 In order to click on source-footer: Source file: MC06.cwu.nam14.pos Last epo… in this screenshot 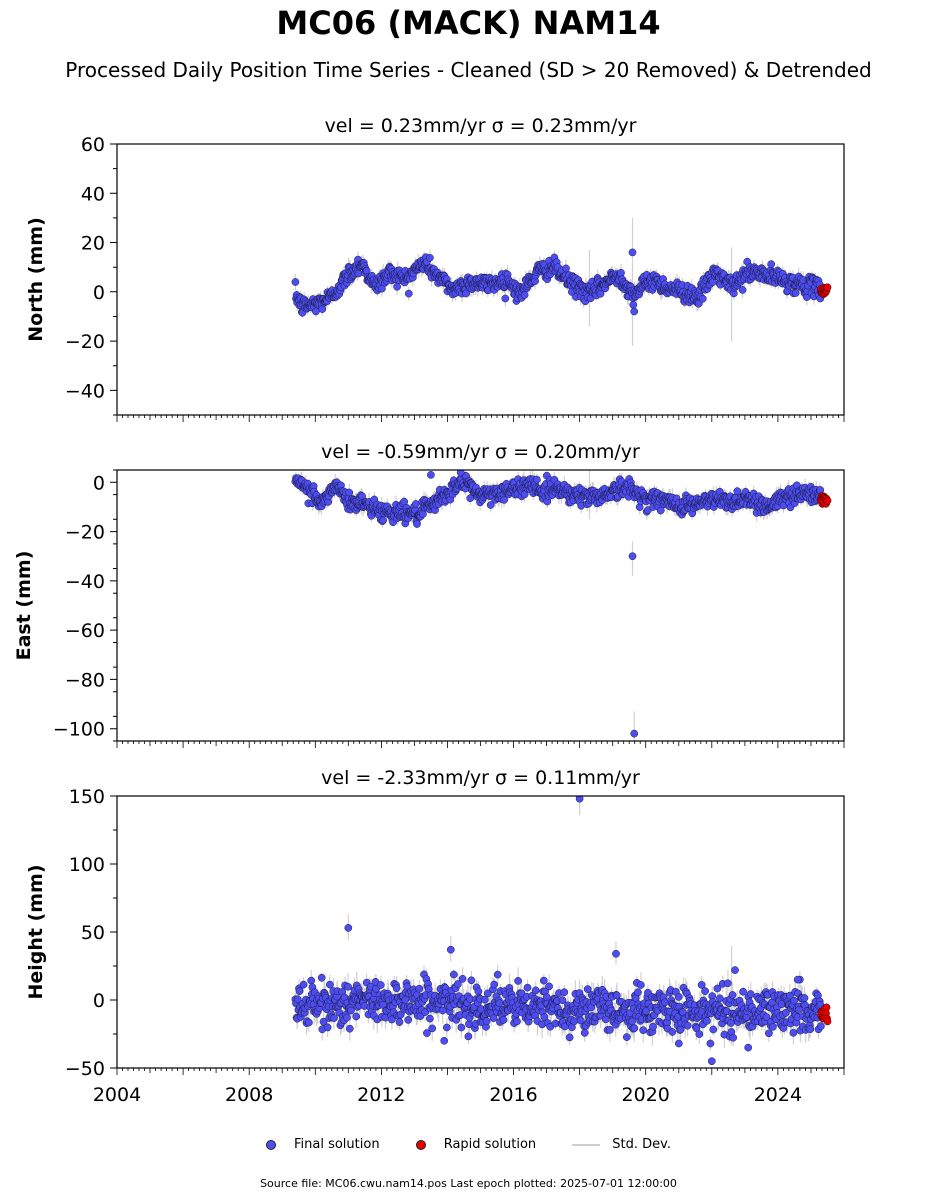, I will do `click(468, 1183)`.